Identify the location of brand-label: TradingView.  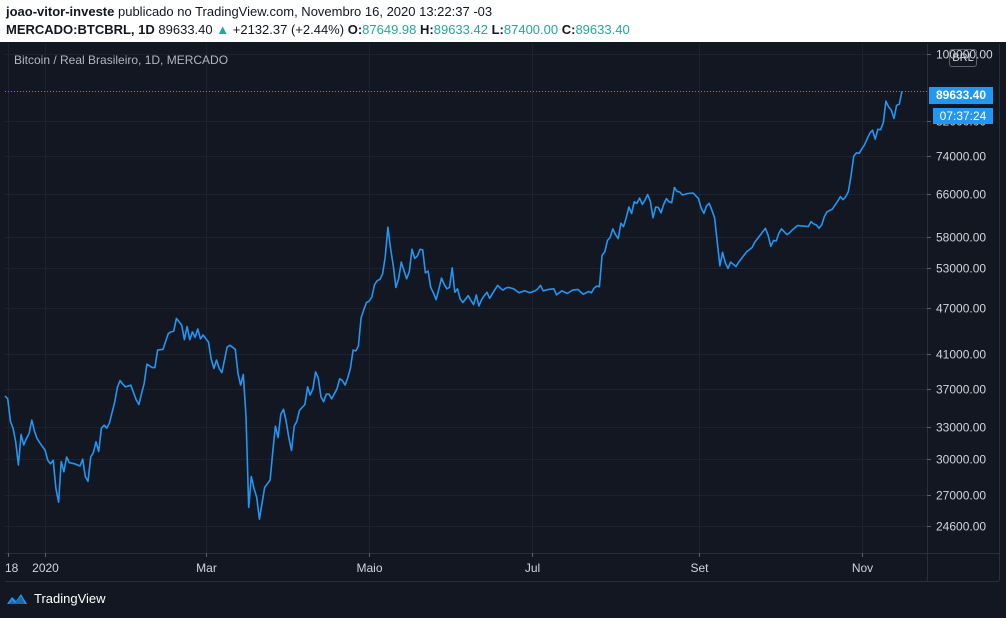
(70, 598).